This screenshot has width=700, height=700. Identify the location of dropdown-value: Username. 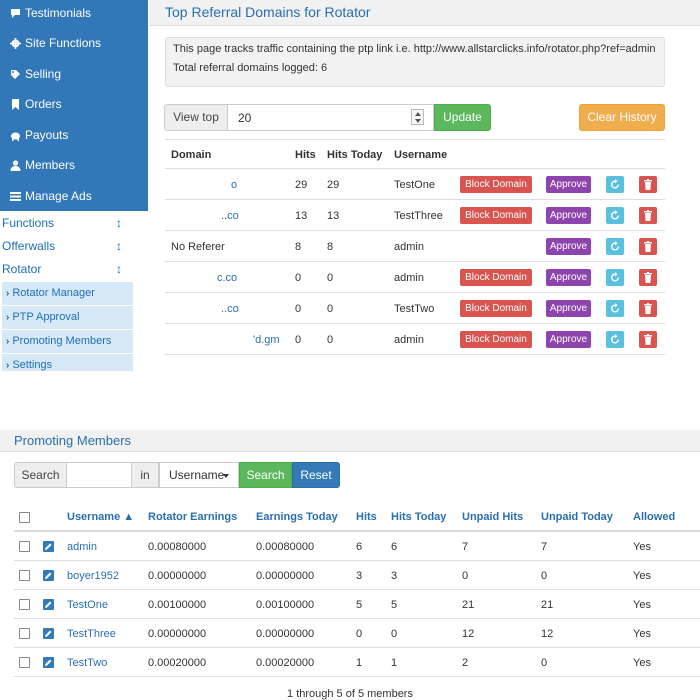
(197, 475).